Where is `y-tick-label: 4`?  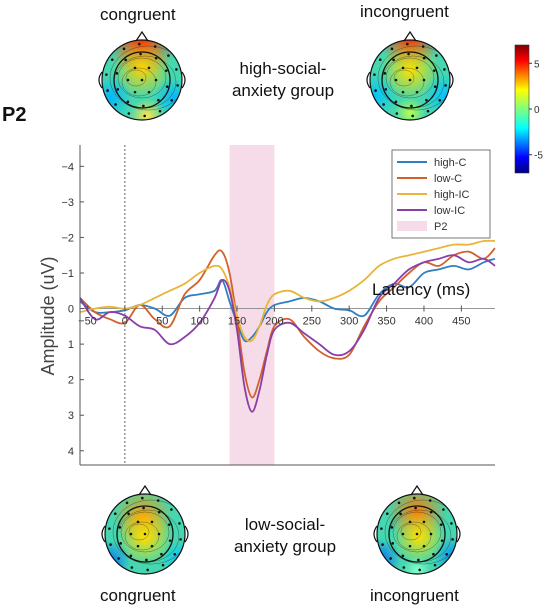 y-tick-label: 4 is located at coordinates (71, 452).